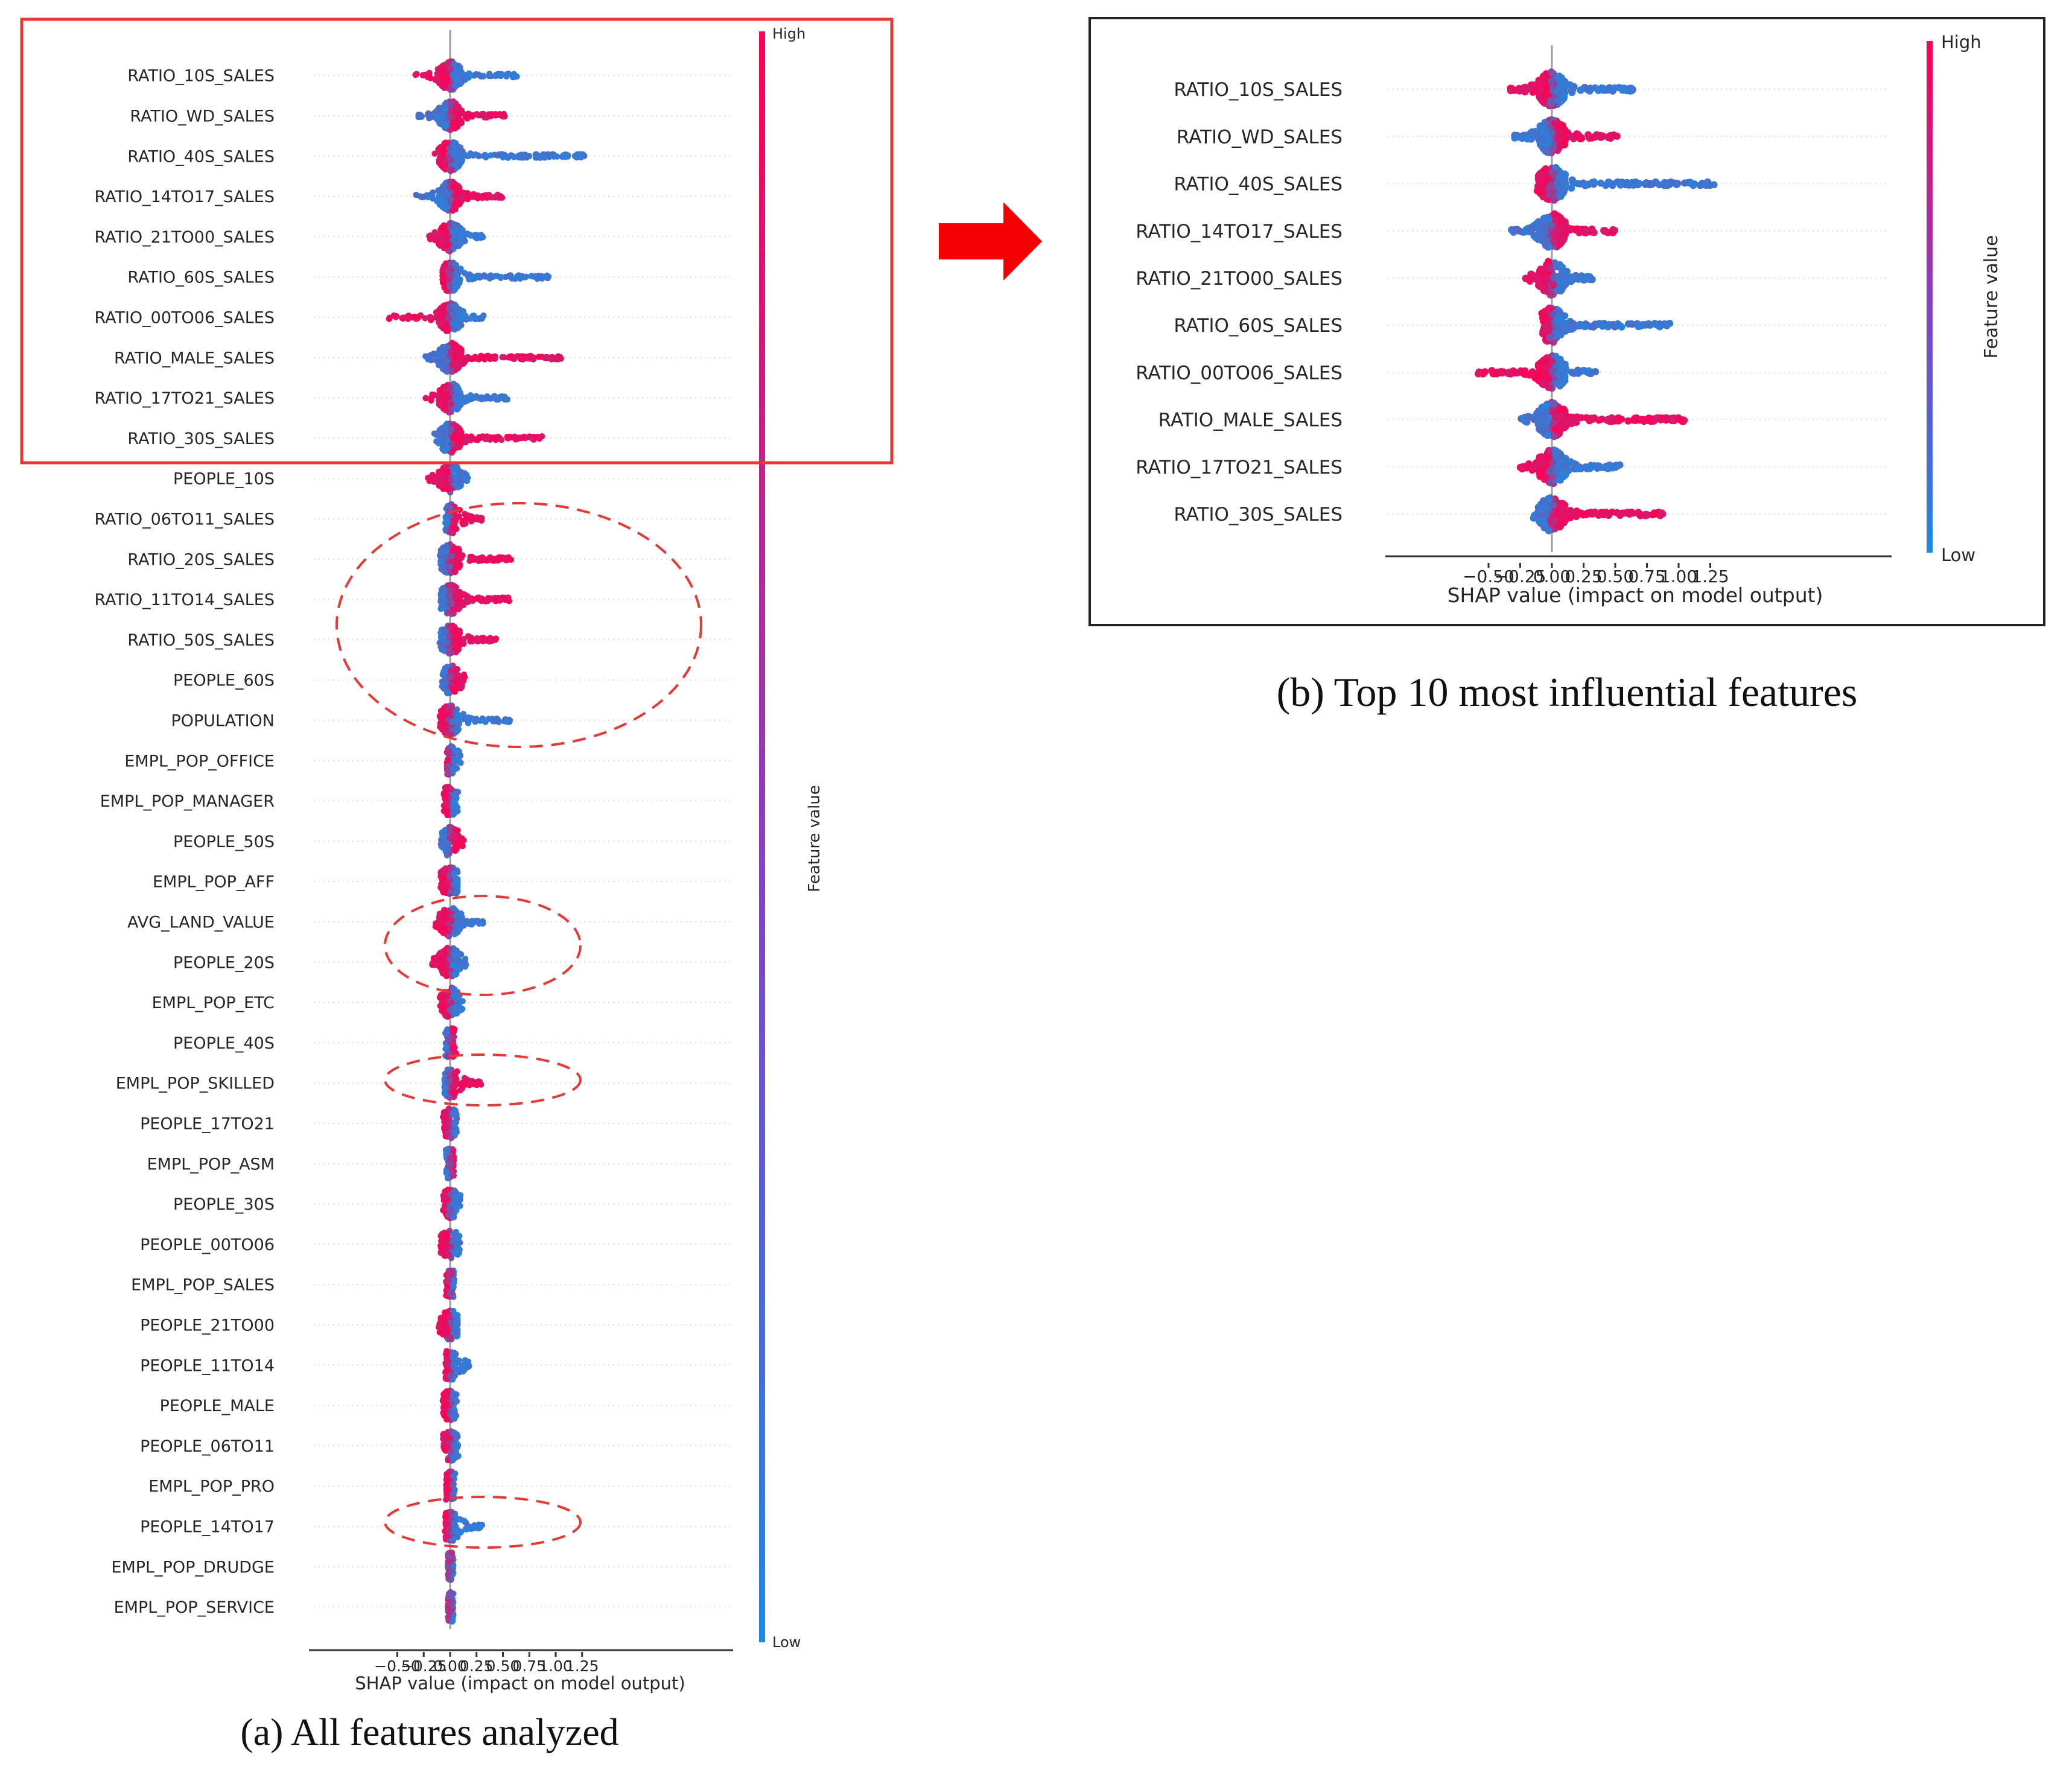 This screenshot has width=2072, height=1769. I want to click on a-feature-label: EMPL_POP_MANAGER, so click(187, 801).